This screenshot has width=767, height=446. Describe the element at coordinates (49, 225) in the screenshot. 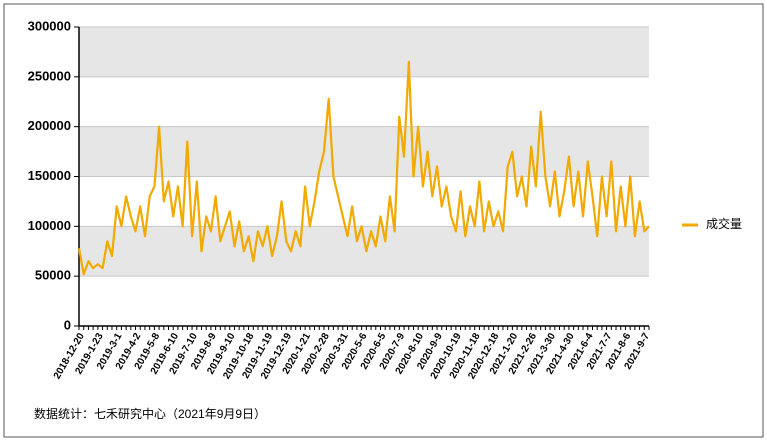

I see `y-tick-label: 100000` at that location.